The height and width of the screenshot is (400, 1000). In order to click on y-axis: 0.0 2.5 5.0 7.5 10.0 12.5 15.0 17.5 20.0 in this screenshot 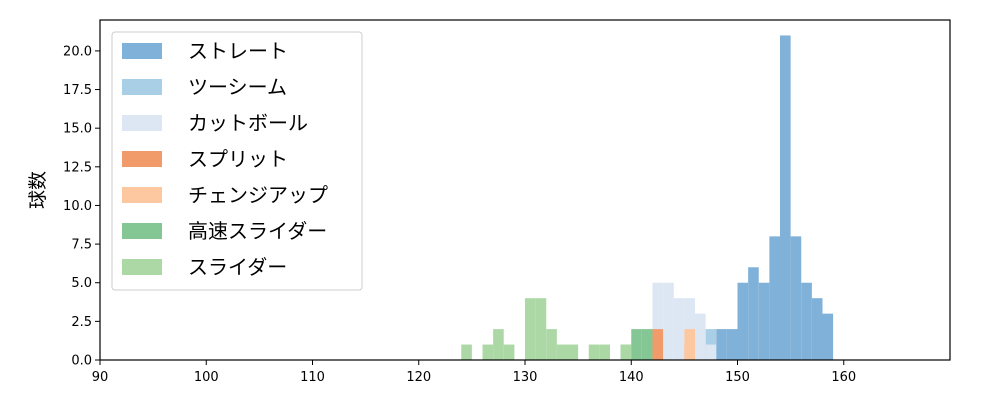, I will do `click(81, 206)`.